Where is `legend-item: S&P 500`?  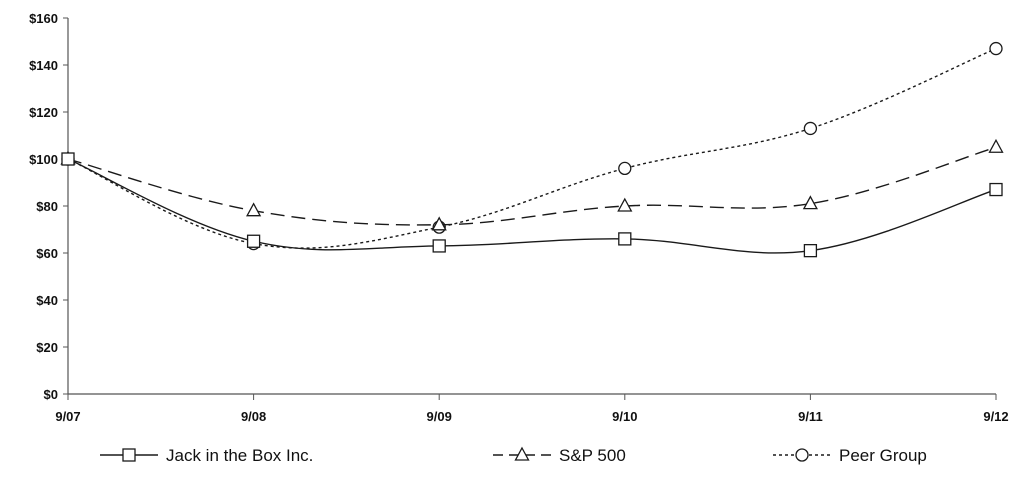 legend-item: S&P 500 is located at coordinates (559, 455).